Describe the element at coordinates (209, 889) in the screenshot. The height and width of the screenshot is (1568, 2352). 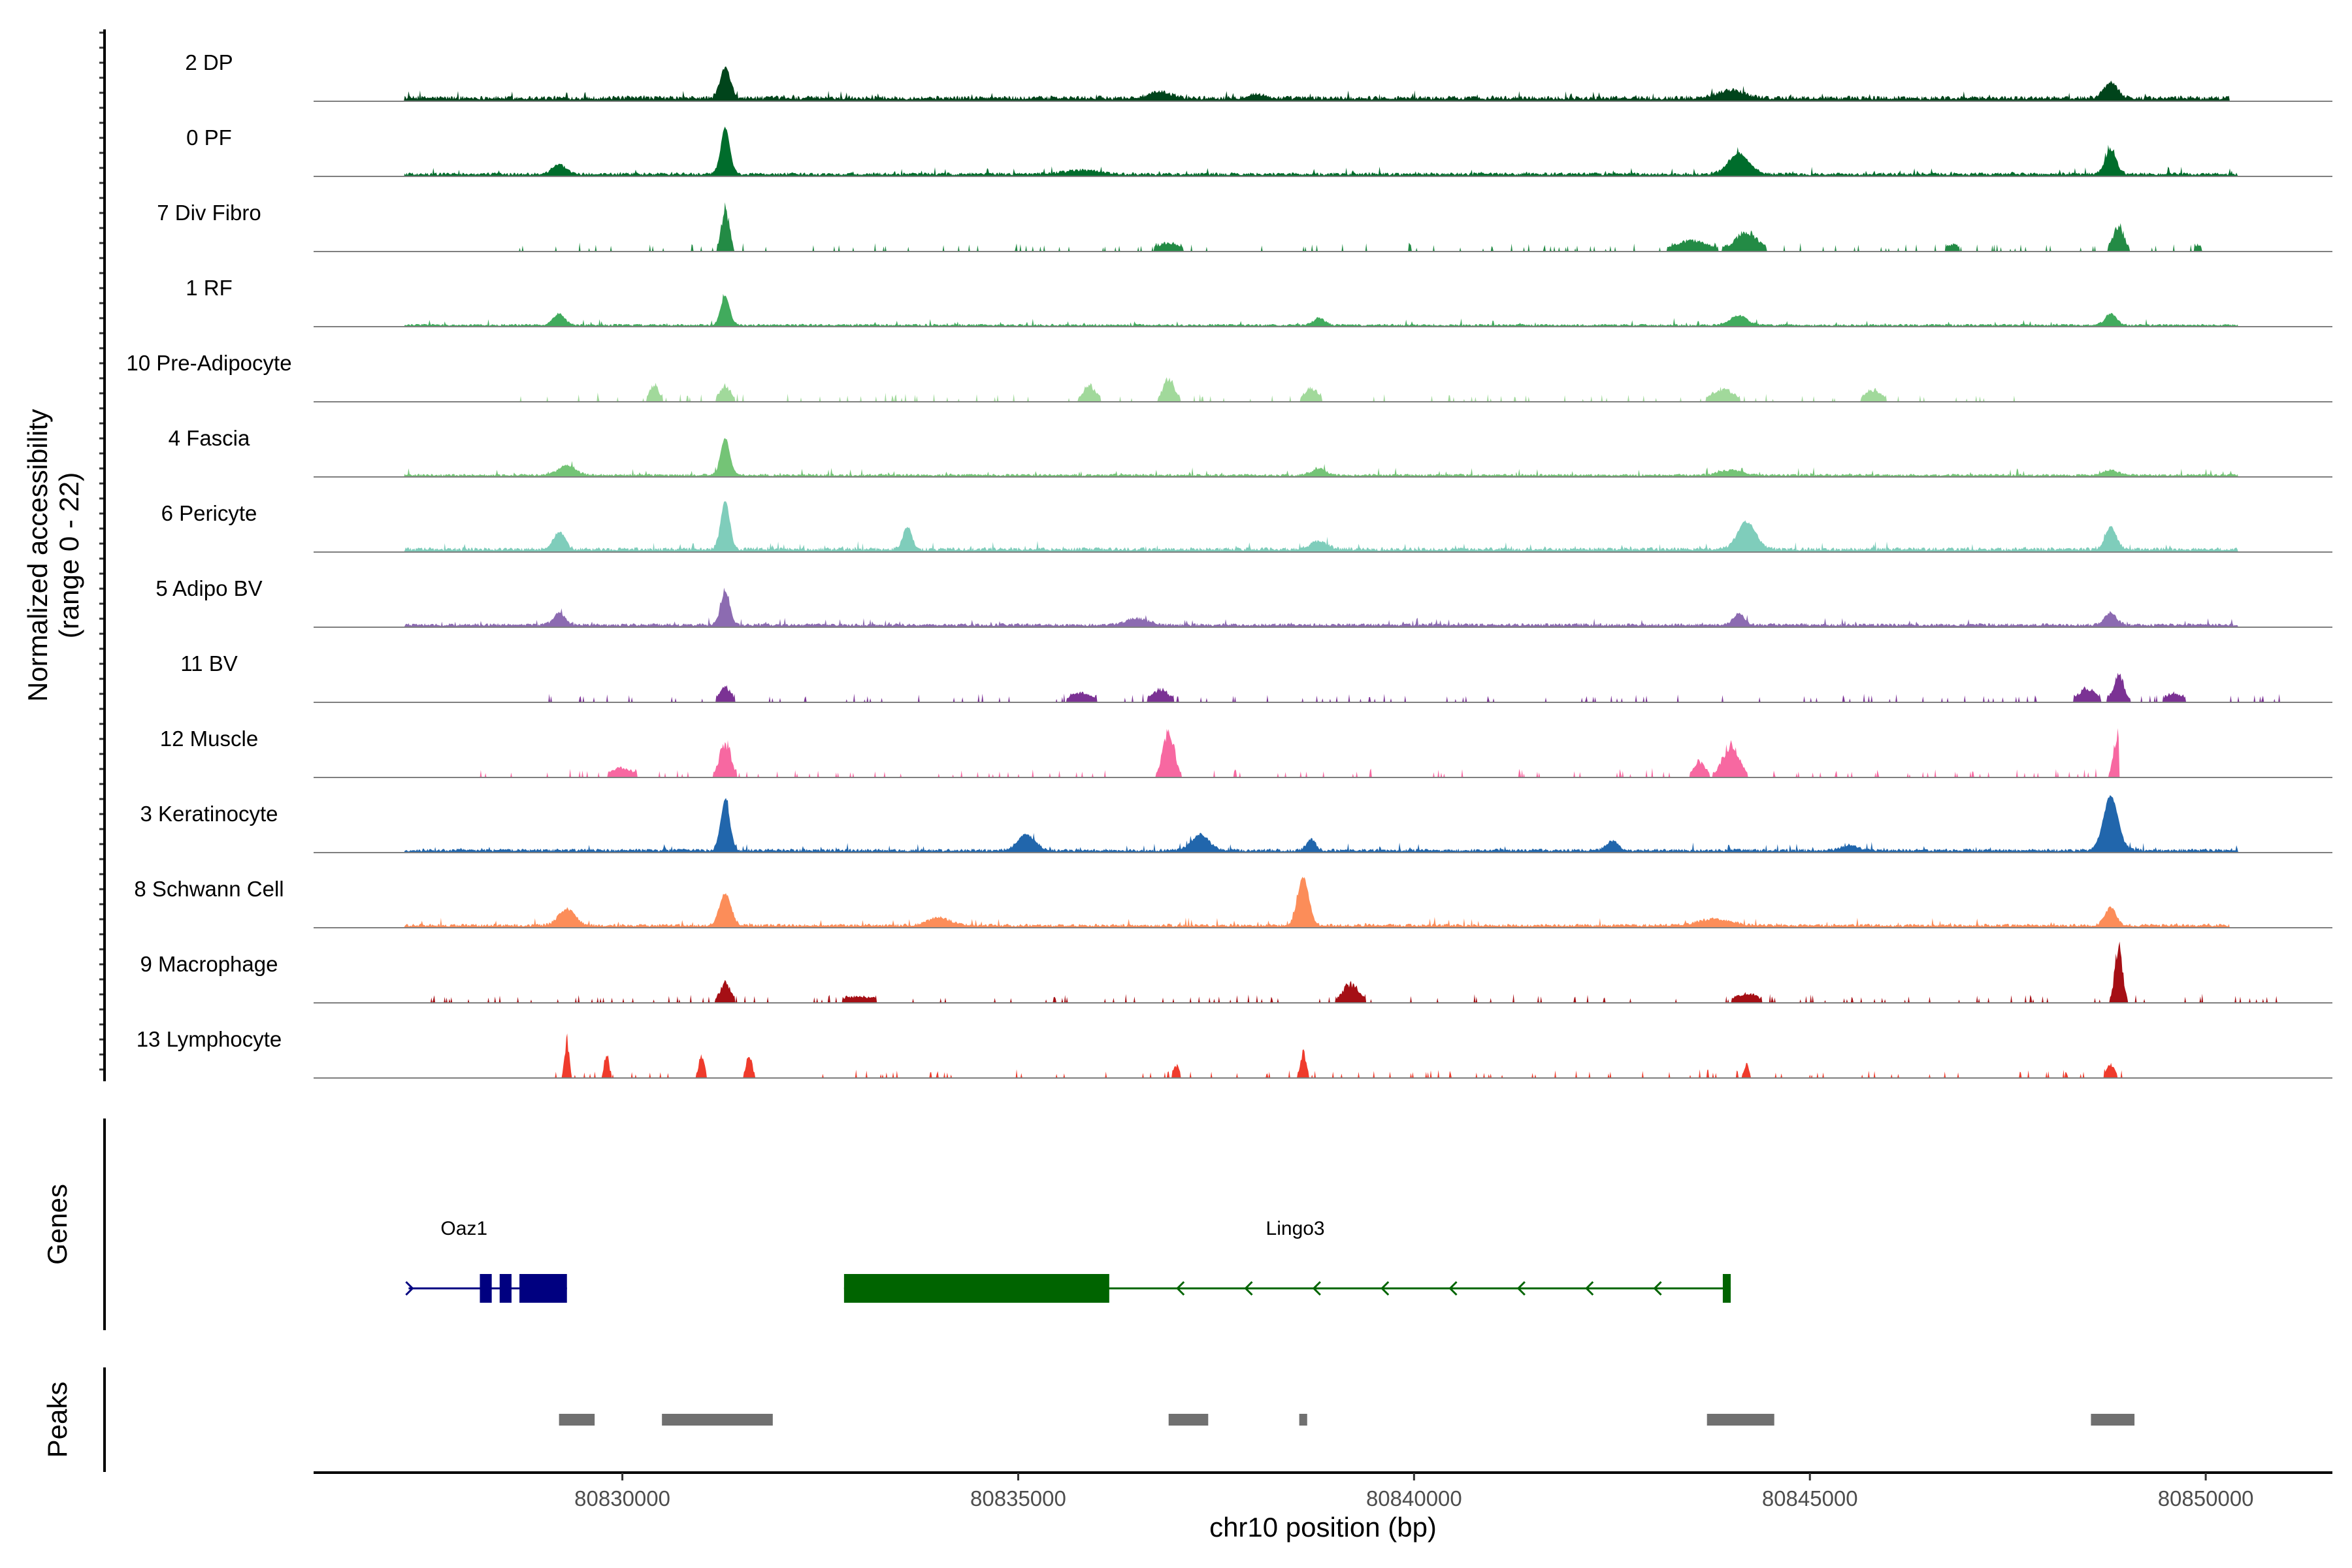
I see `track-label: 8 Schwann Cell` at that location.